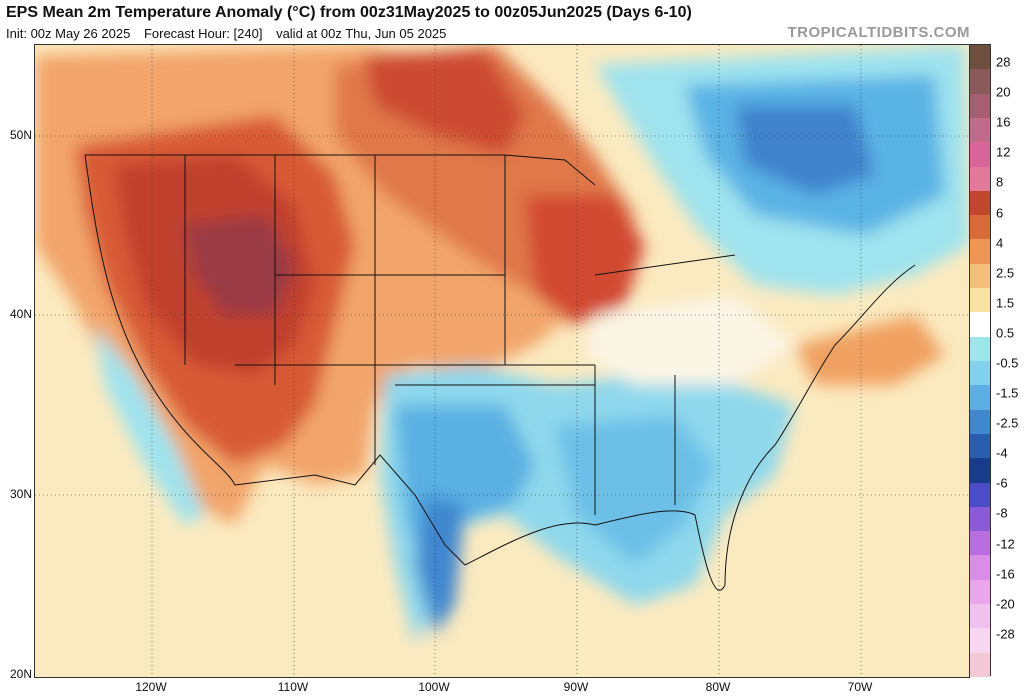  I want to click on init-time: Init: 00z May 26 2025, so click(68, 33).